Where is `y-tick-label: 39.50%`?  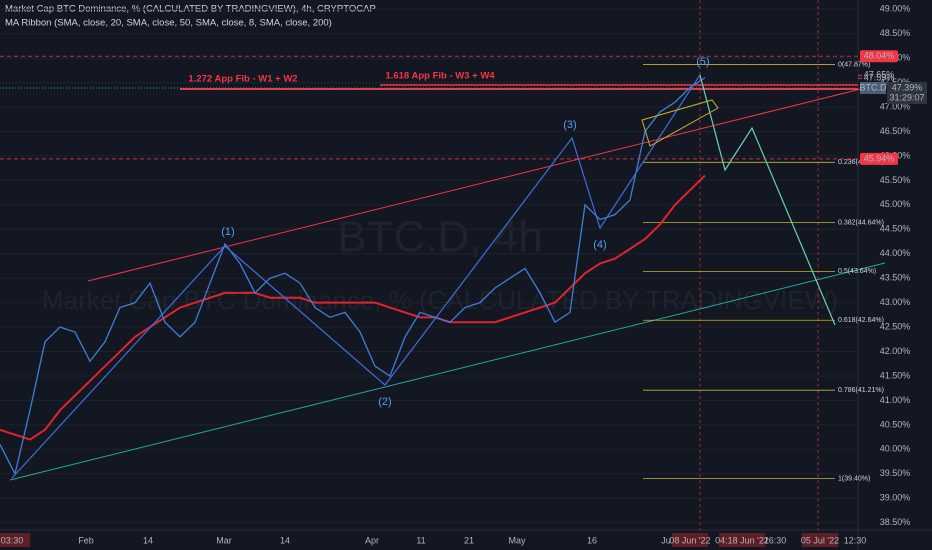
y-tick-label: 39.50% is located at coordinates (895, 473).